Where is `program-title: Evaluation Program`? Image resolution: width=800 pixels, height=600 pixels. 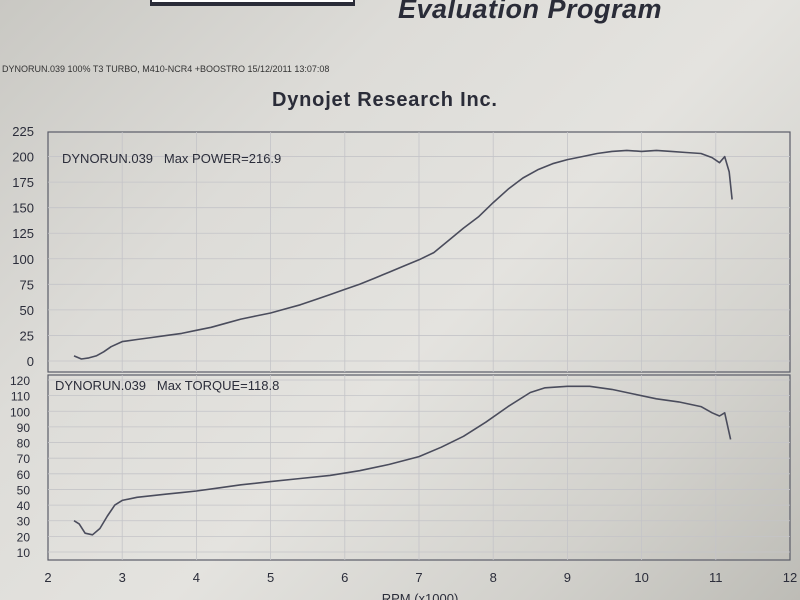 program-title: Evaluation Program is located at coordinates (530, 12).